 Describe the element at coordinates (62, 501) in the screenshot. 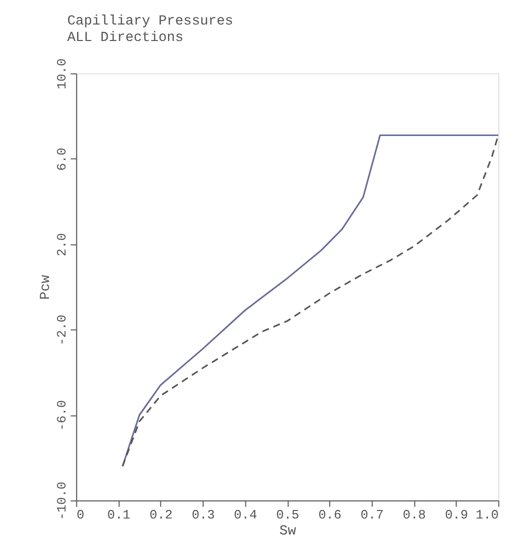

I see `y-tick-label: -10.0` at that location.